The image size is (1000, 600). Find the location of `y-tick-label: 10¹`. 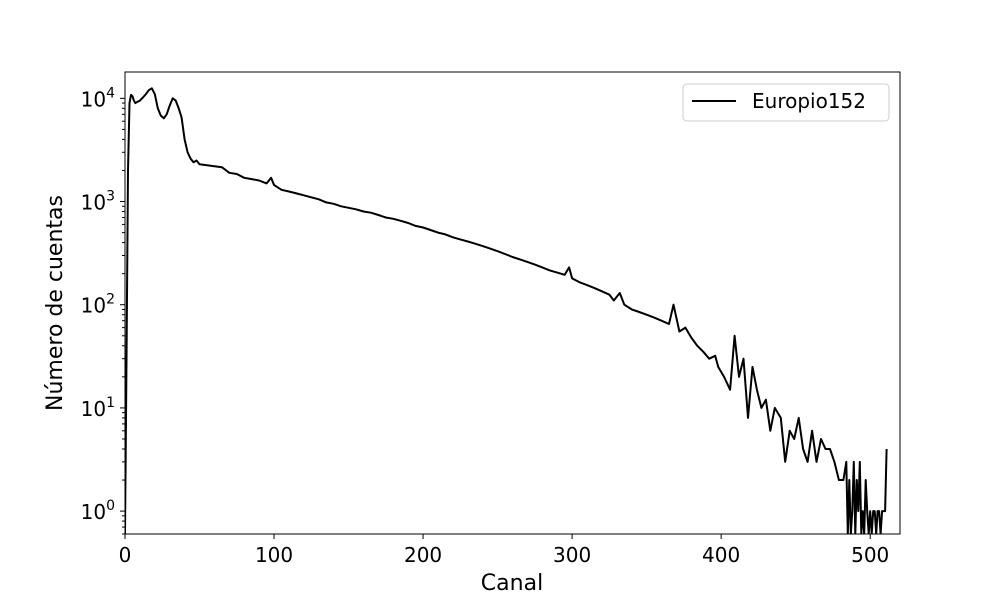

y-tick-label: 10¹ is located at coordinates (98, 408).